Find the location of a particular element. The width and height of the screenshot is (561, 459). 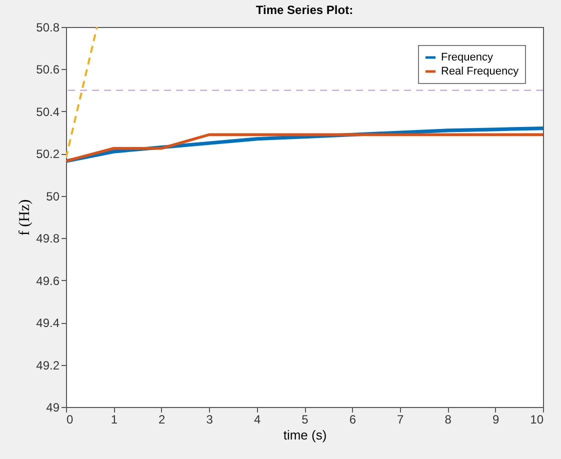

x-tick-label: 6 is located at coordinates (352, 419).